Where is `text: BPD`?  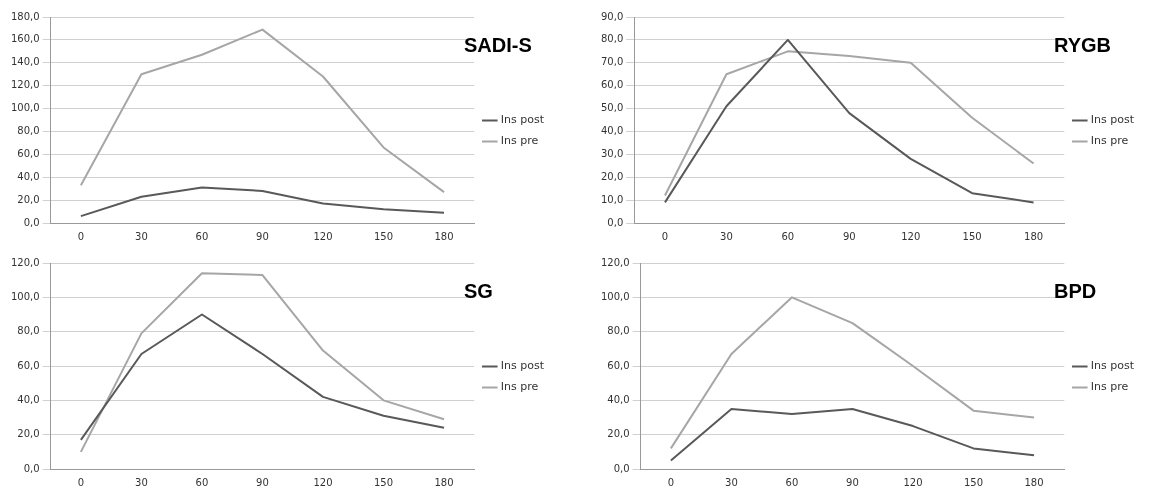
text: BPD is located at coordinates (1075, 291).